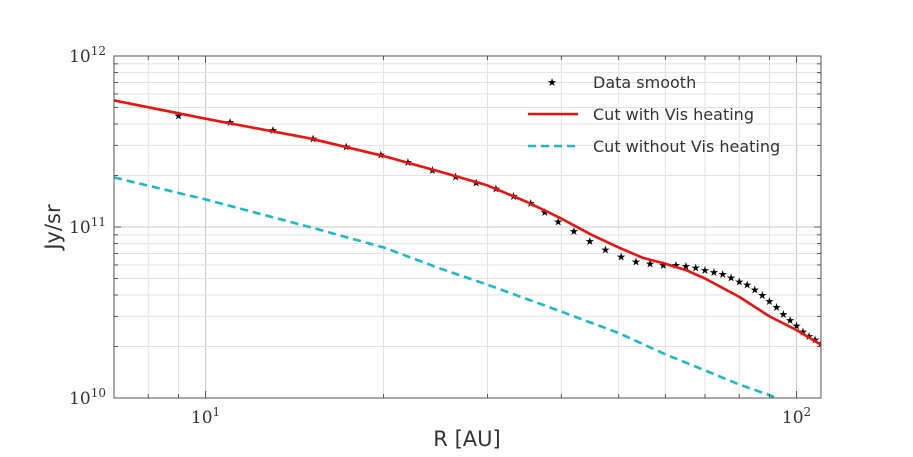 The image size is (913, 457). Describe the element at coordinates (205, 416) in the screenshot. I see `x-tick-label: 10¹` at that location.